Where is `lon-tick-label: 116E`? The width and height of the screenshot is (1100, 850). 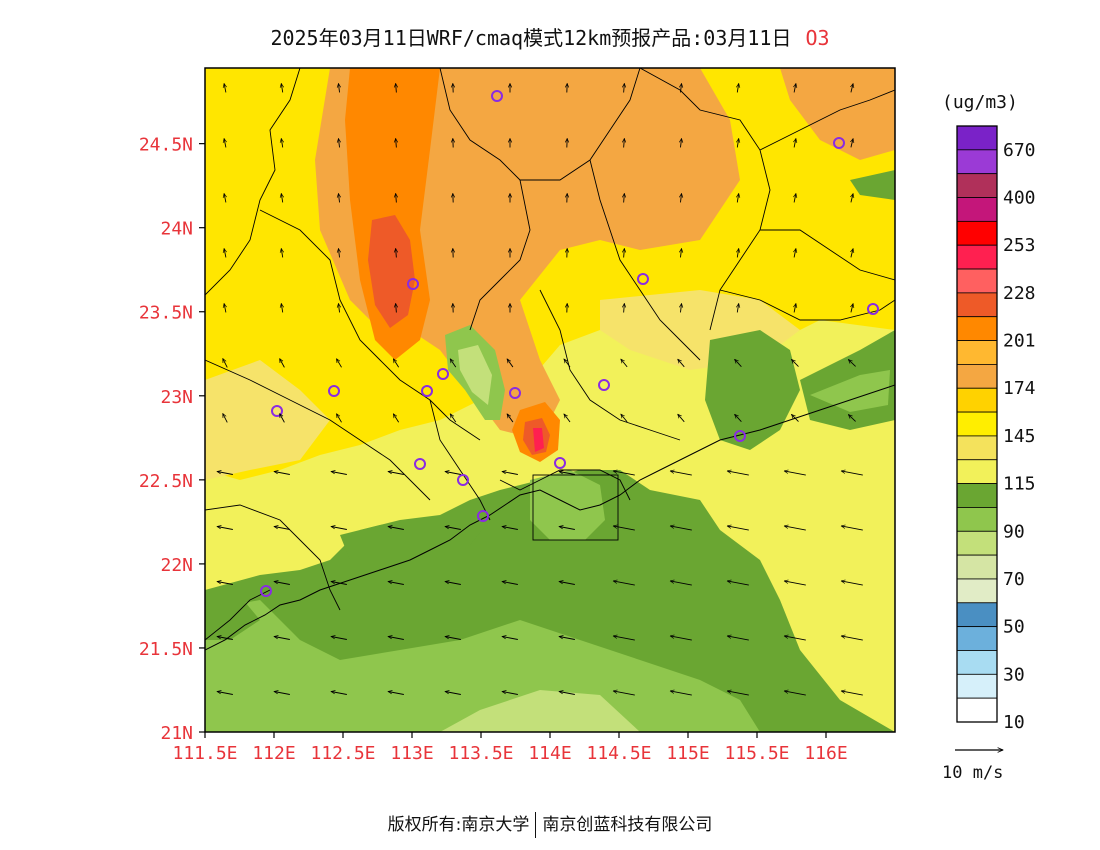 lon-tick-label: 116E is located at coordinates (825, 753).